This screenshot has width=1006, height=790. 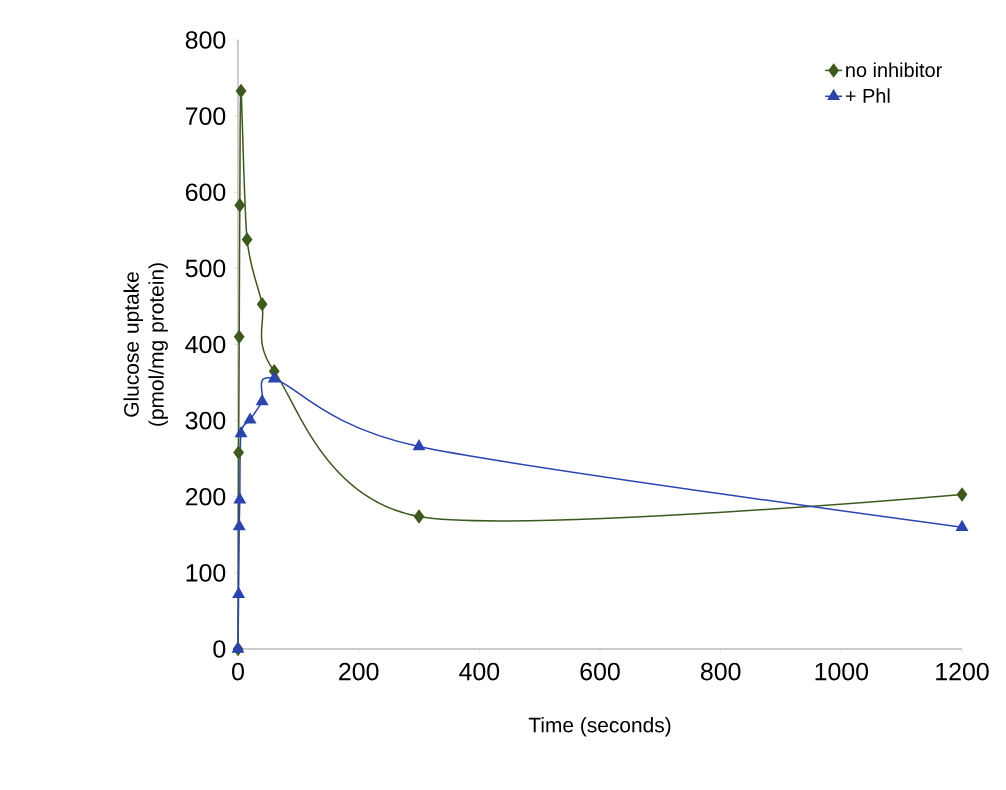 I want to click on y-tick-label: 100, so click(x=206, y=573).